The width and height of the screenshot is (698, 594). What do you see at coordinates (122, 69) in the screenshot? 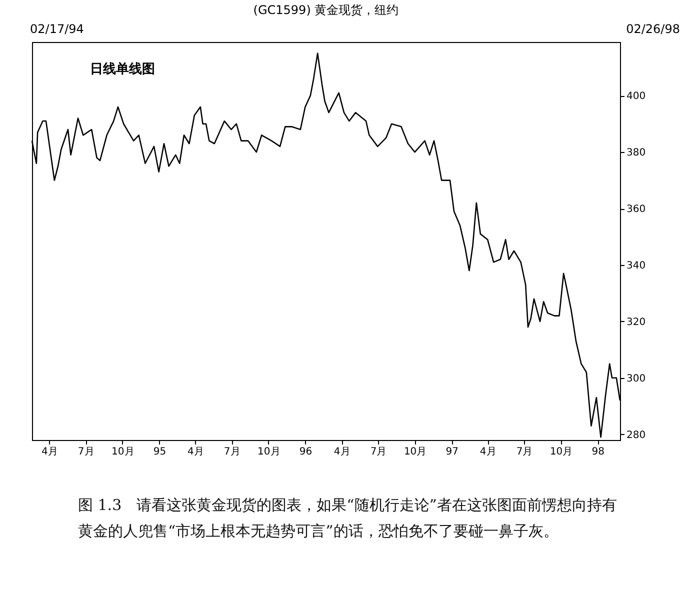
I see `annotation: 日线单线图` at bounding box center [122, 69].